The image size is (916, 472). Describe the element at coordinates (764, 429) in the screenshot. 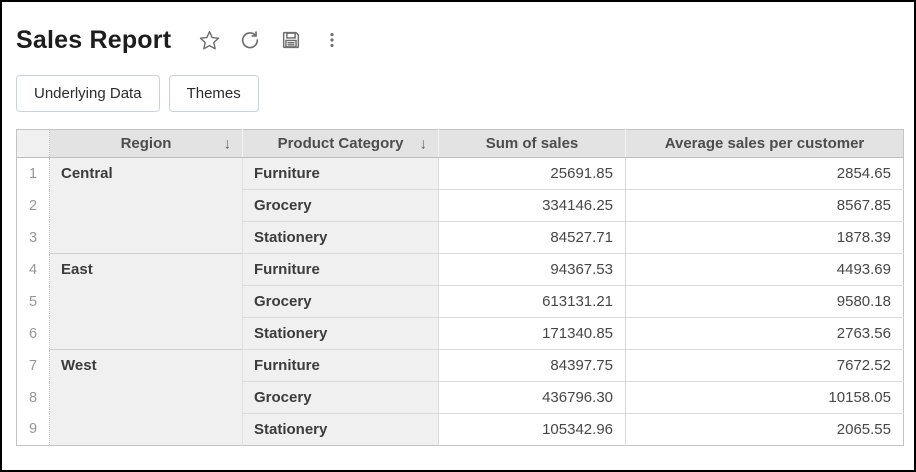

I see `average-sales-cell: 2065.55` at that location.